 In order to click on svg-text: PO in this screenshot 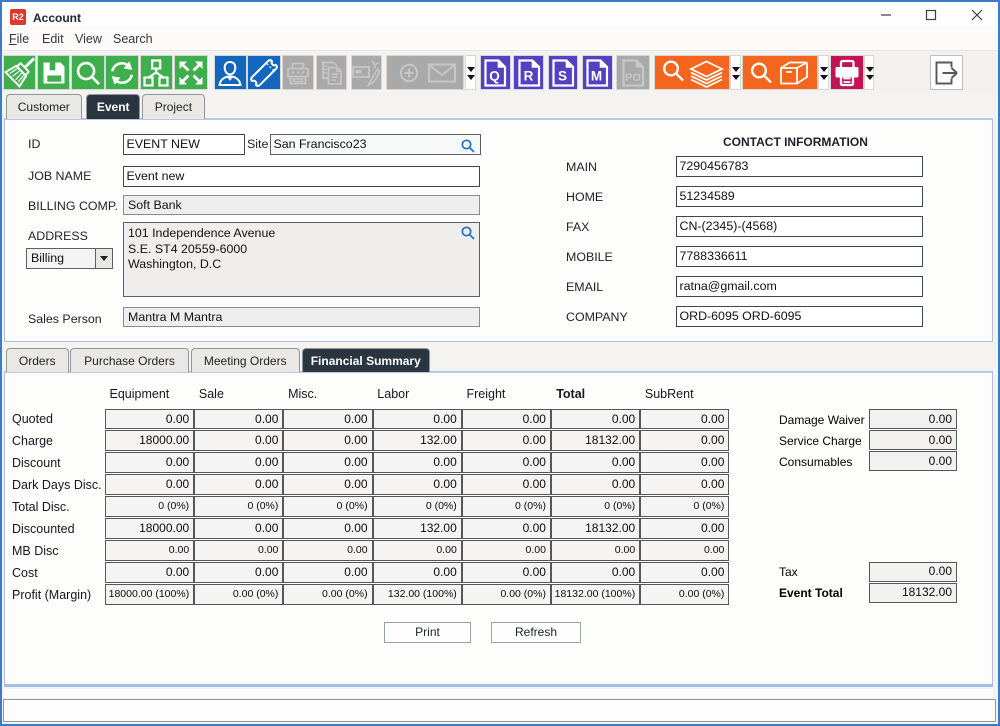, I will do `click(633, 78)`.